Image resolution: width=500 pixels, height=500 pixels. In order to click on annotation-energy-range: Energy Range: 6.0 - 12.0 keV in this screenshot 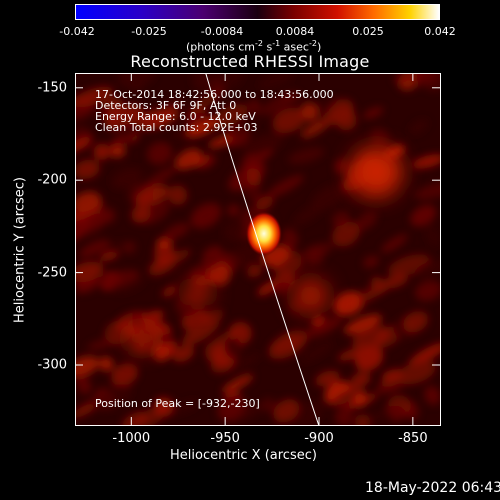, I will do `click(175, 116)`.